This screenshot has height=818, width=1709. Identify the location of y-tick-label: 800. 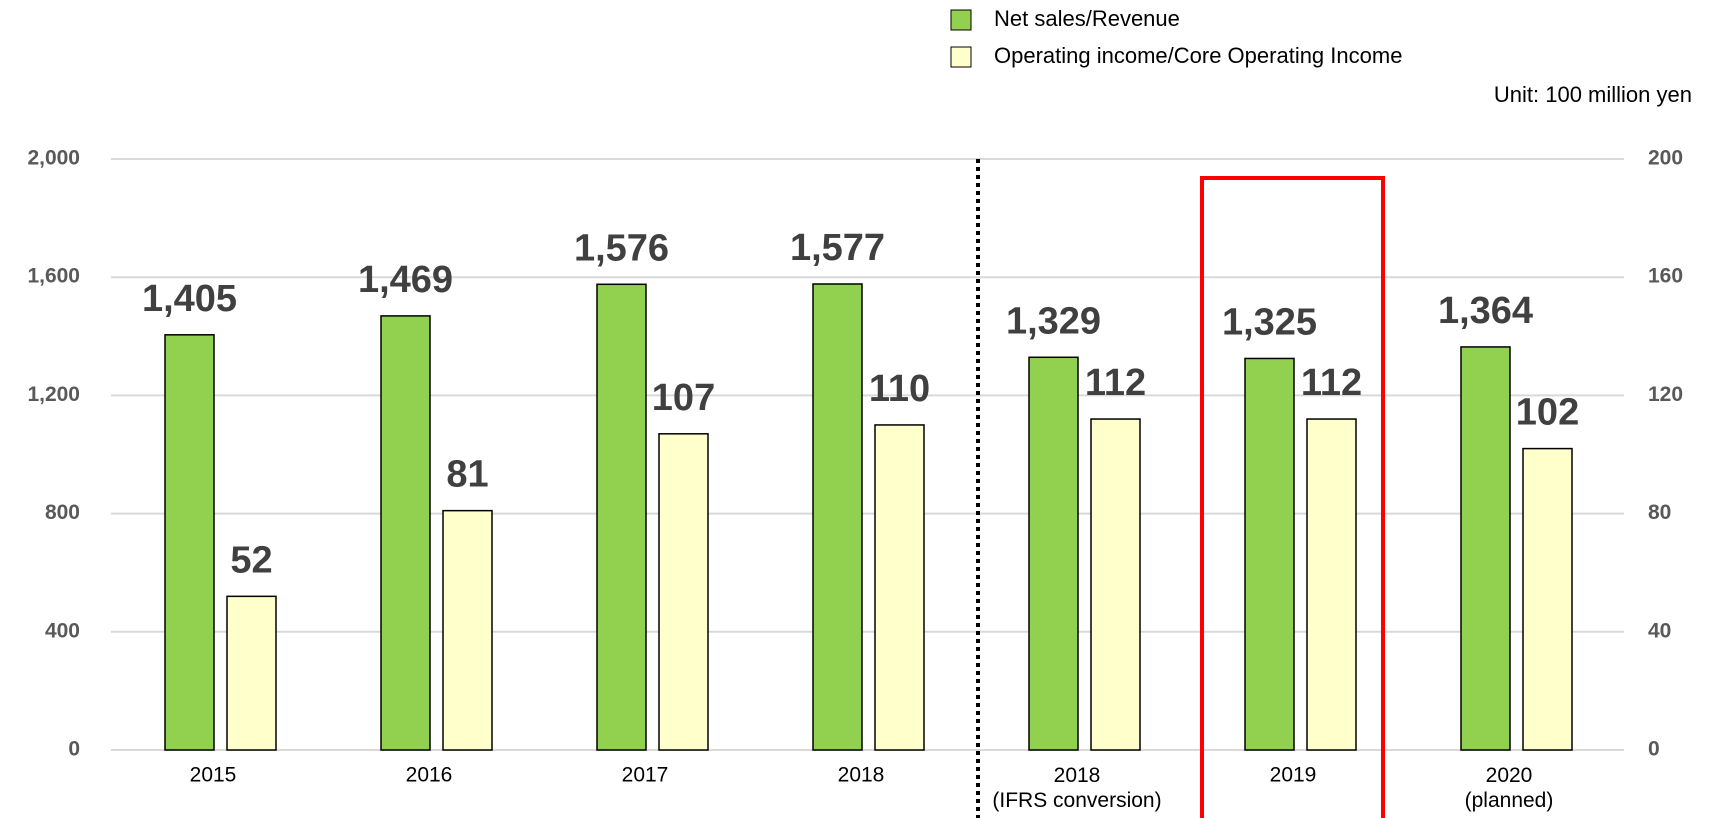
(62, 512).